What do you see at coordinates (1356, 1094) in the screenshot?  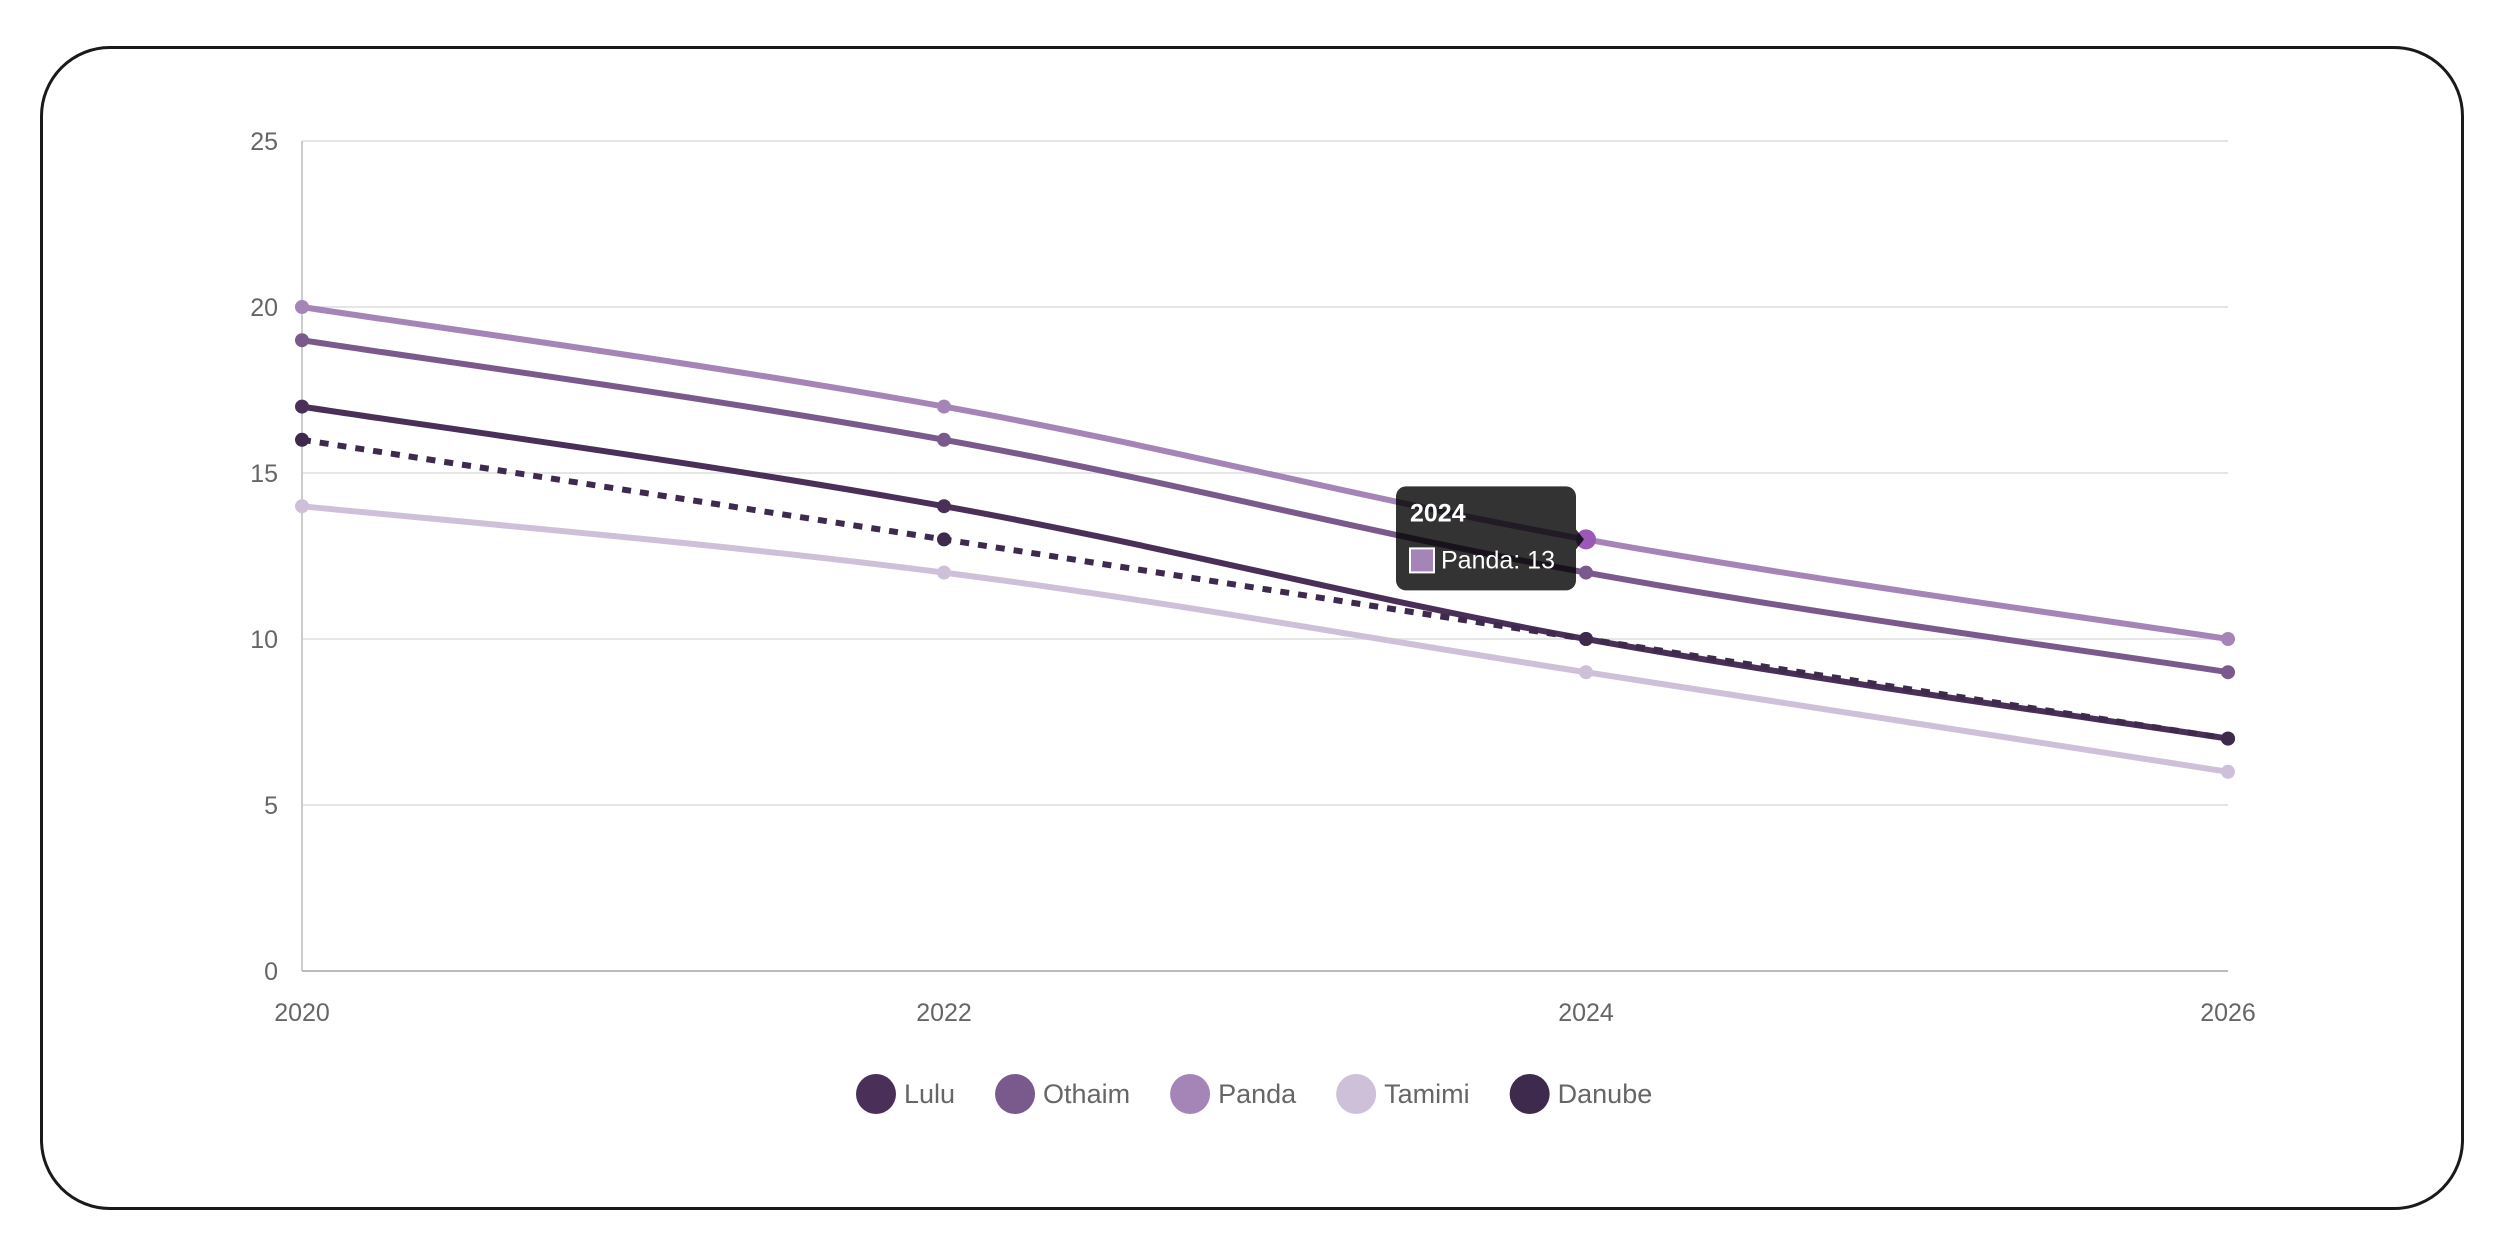 I see `legend-swatch-tamimi` at bounding box center [1356, 1094].